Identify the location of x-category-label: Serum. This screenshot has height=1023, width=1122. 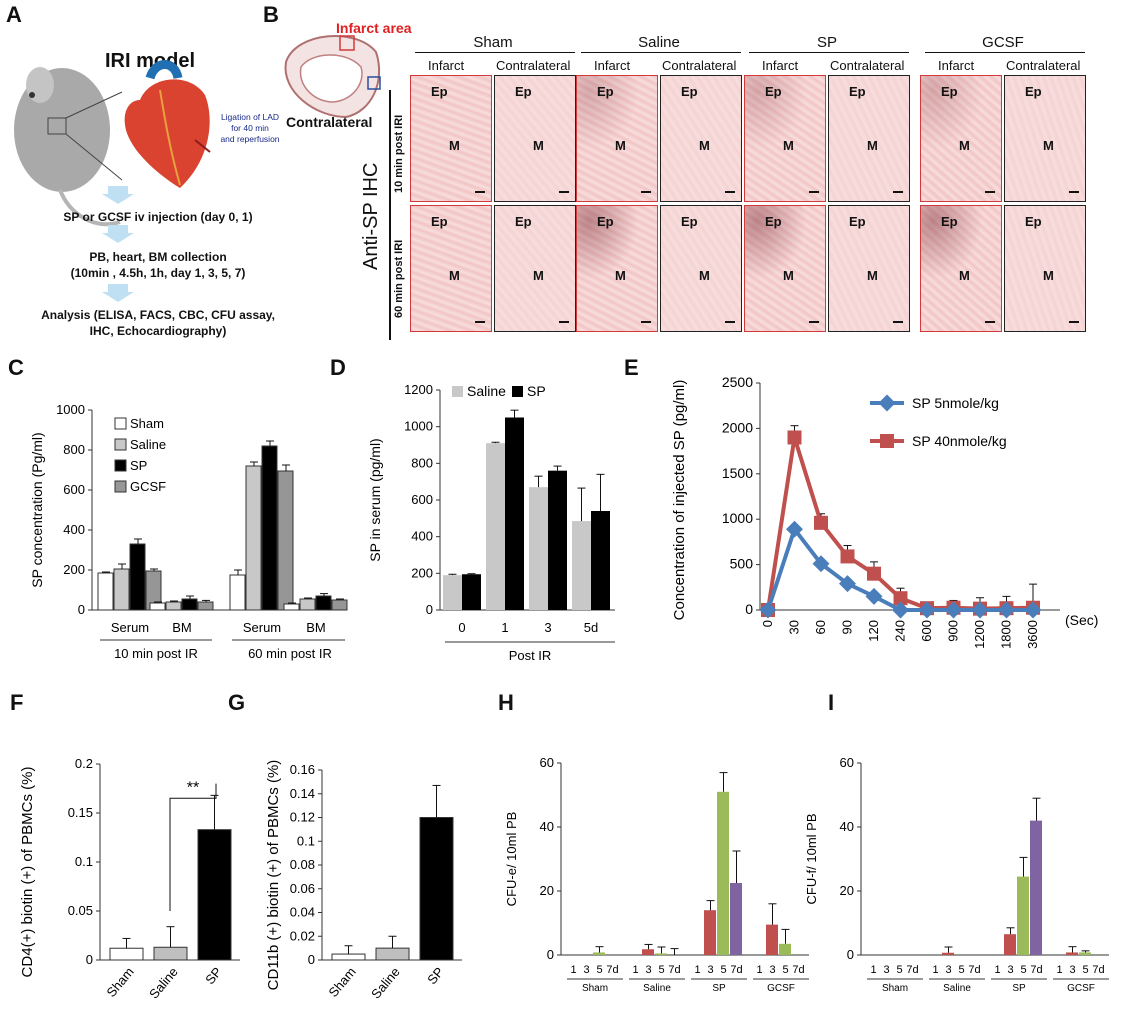
(130, 627).